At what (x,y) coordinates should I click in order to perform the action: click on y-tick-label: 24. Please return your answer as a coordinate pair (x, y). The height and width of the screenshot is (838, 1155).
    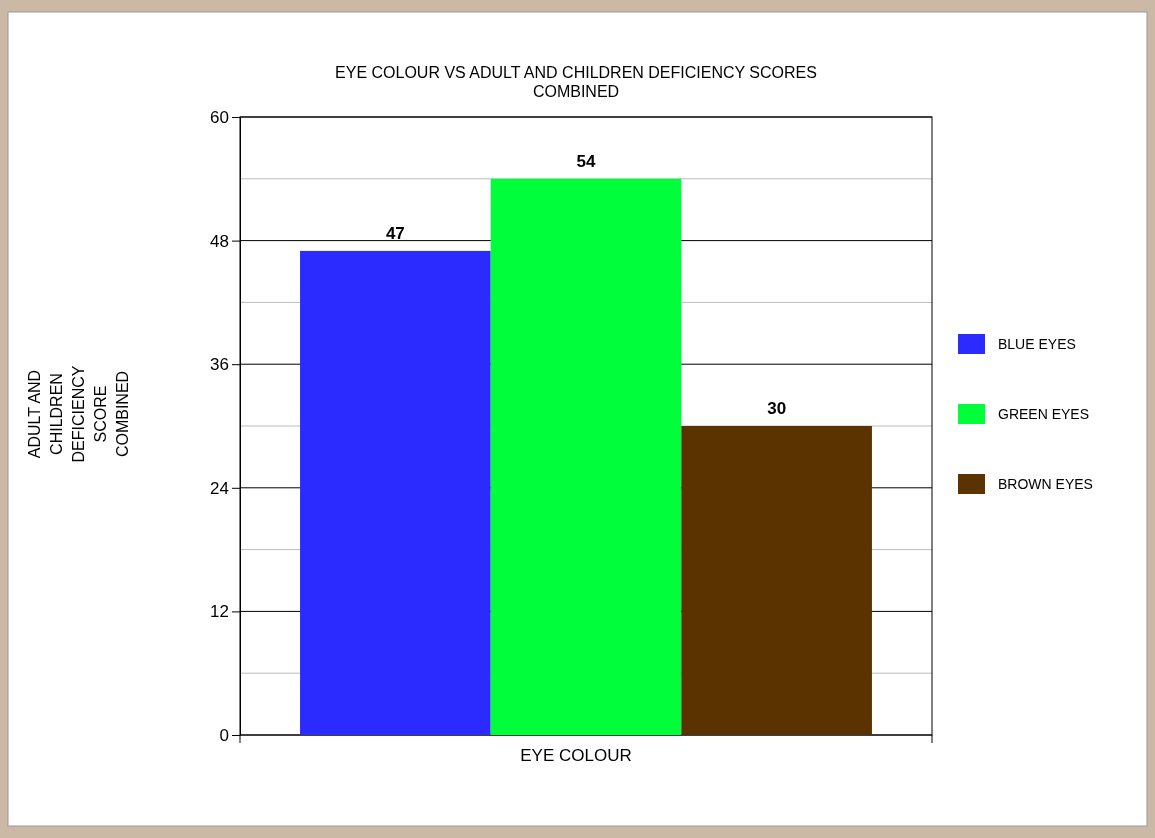
    Looking at the image, I should click on (219, 488).